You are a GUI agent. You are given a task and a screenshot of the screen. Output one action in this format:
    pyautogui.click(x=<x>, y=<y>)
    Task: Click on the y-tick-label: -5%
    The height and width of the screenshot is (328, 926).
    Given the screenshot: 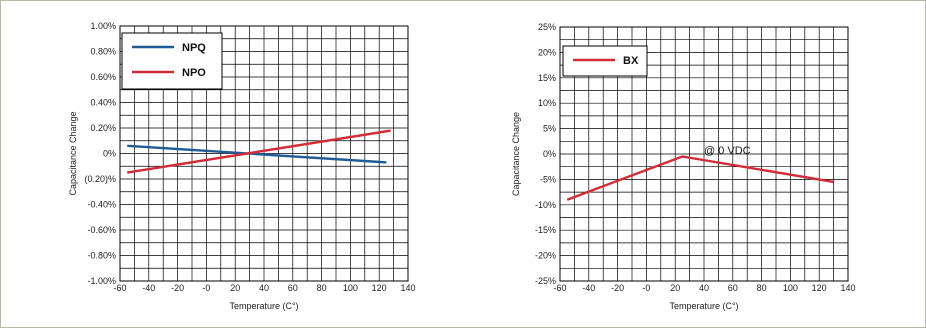 What is the action you would take?
    pyautogui.click(x=548, y=179)
    